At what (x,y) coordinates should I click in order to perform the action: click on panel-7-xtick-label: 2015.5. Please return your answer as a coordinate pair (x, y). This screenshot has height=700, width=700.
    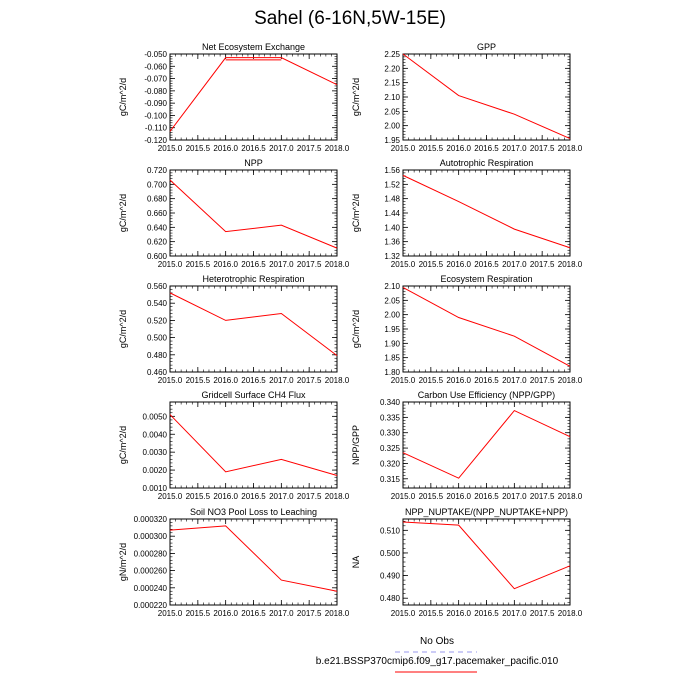
    Looking at the image, I should click on (198, 496).